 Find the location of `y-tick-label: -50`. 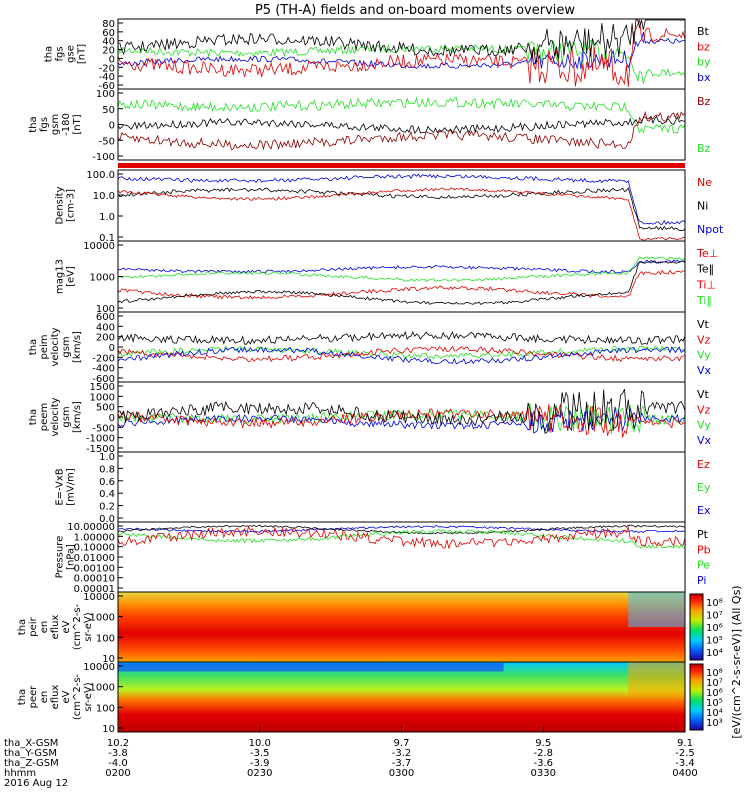

y-tick-label: -50 is located at coordinates (107, 141).